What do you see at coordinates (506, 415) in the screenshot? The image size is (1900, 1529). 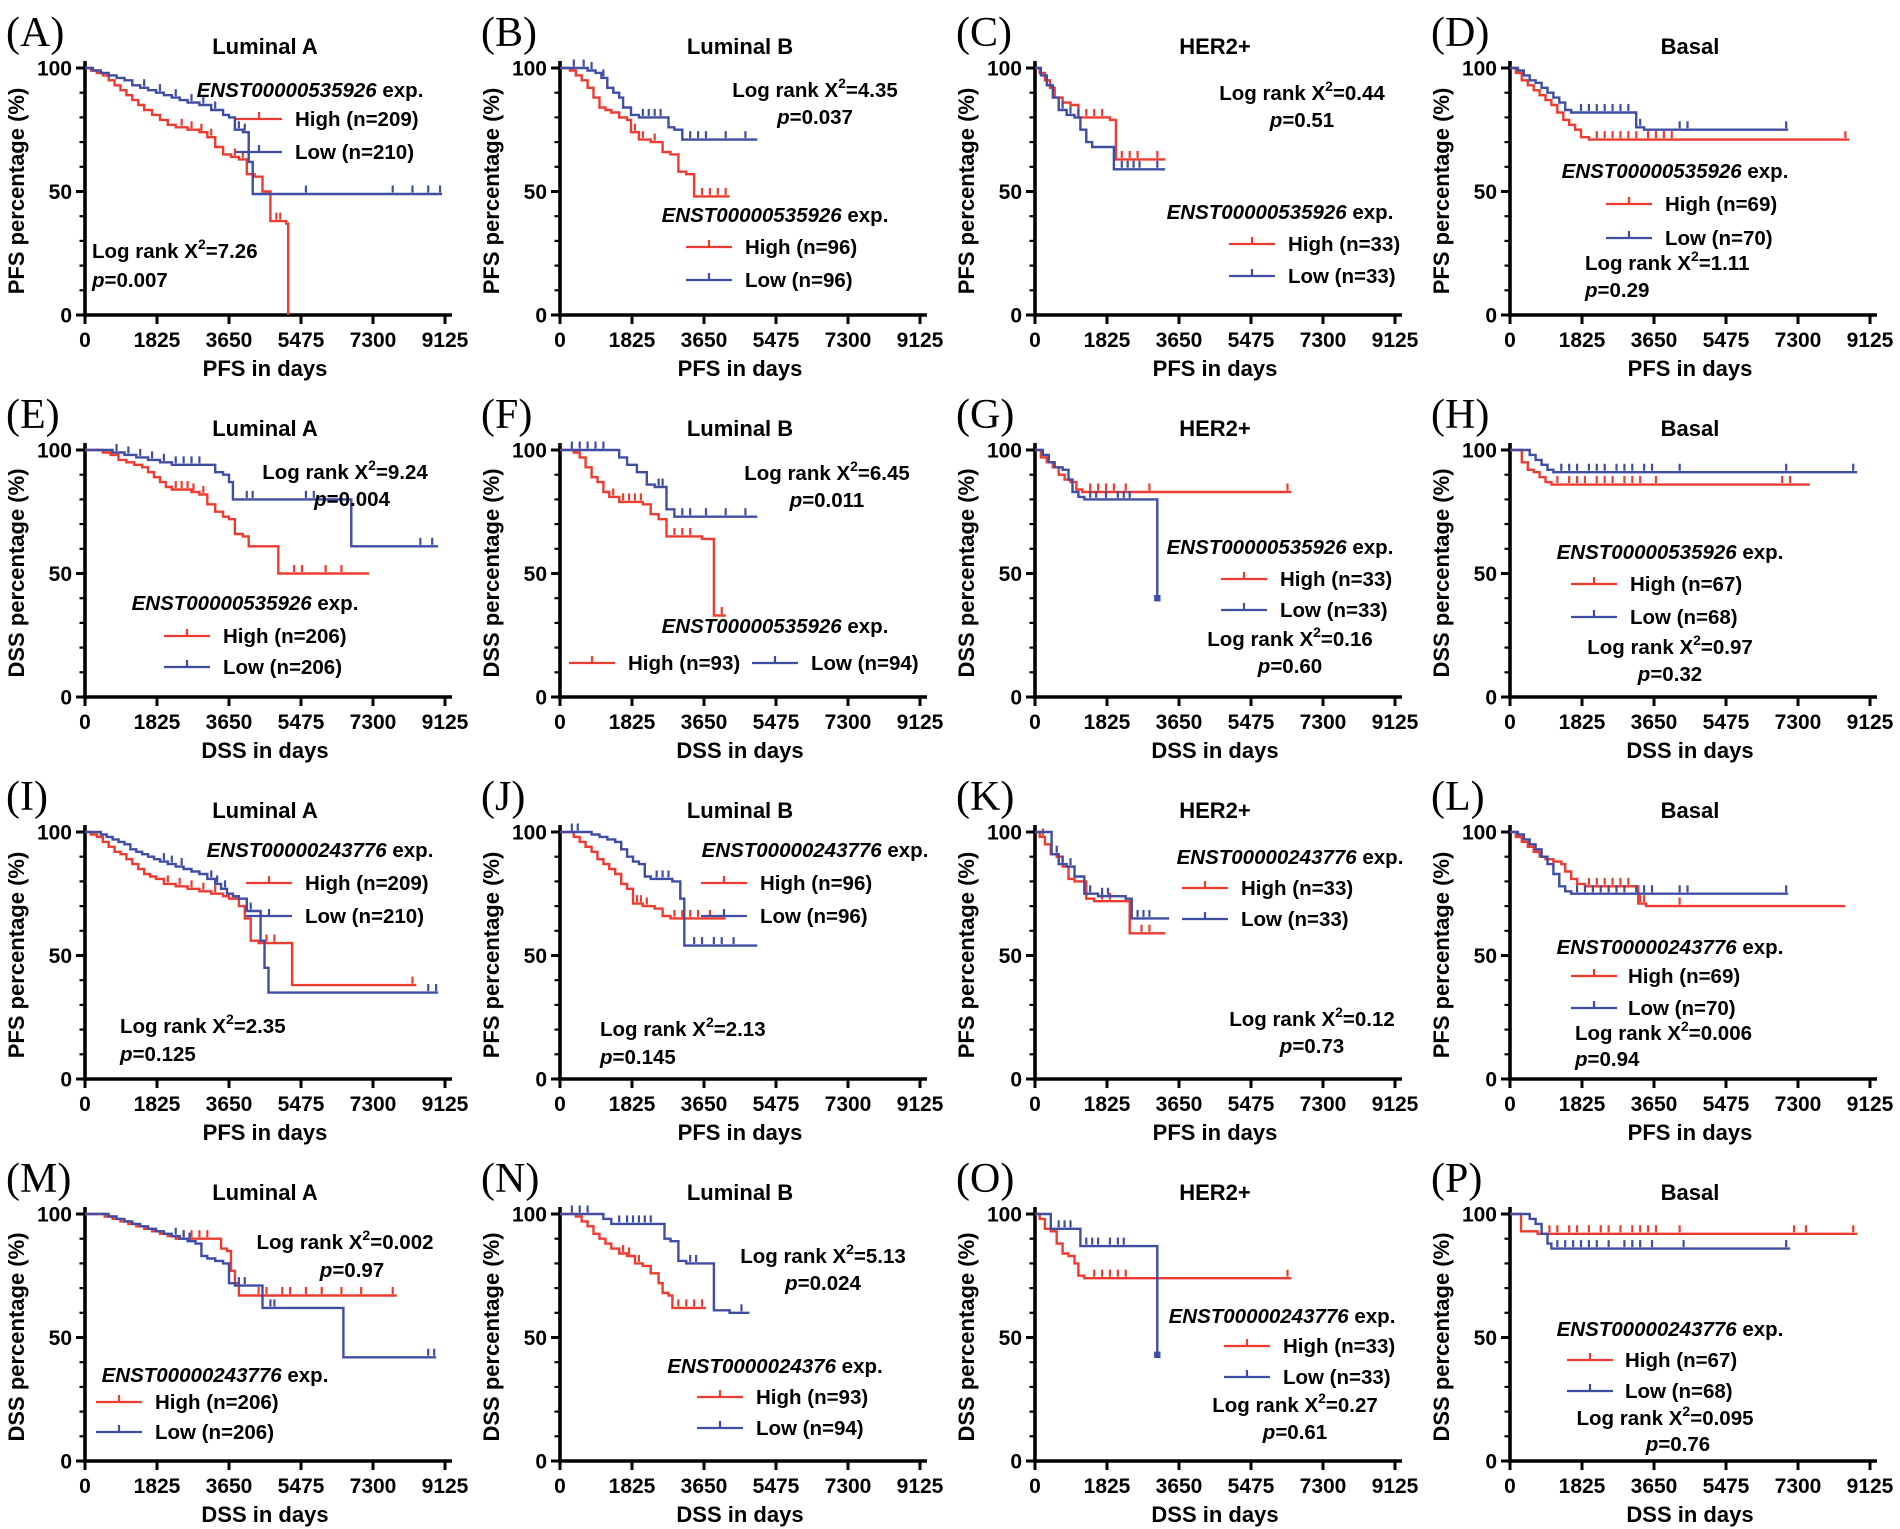 I see `panel-letter: (F)` at bounding box center [506, 415].